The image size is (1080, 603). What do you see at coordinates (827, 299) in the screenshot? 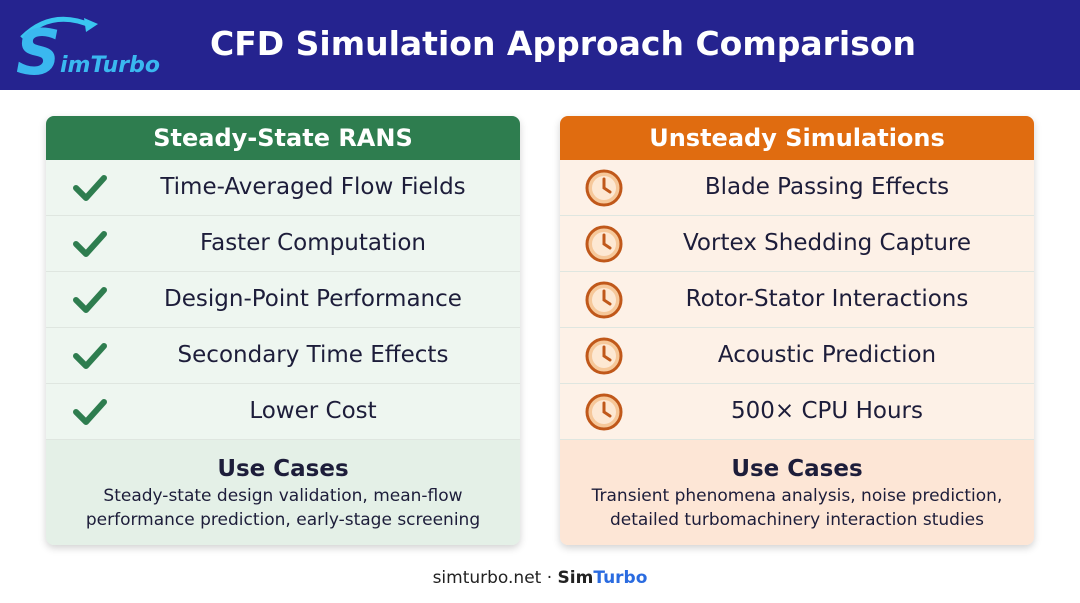
I see `item-text: Rotor-Stator Interactions` at bounding box center [827, 299].